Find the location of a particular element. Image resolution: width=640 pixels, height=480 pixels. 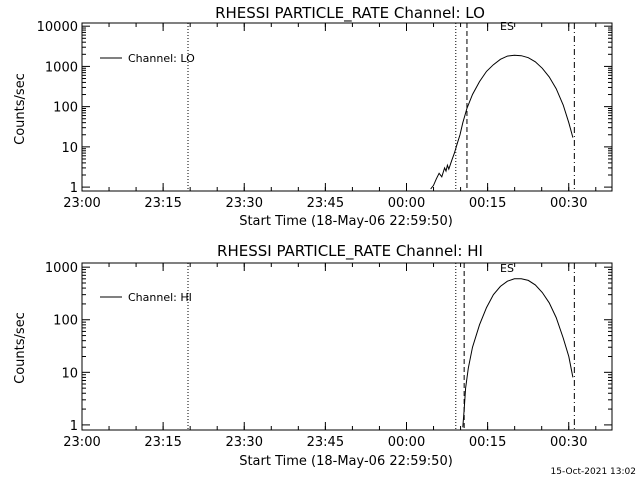

es-label-hi: ES is located at coordinates (507, 268).